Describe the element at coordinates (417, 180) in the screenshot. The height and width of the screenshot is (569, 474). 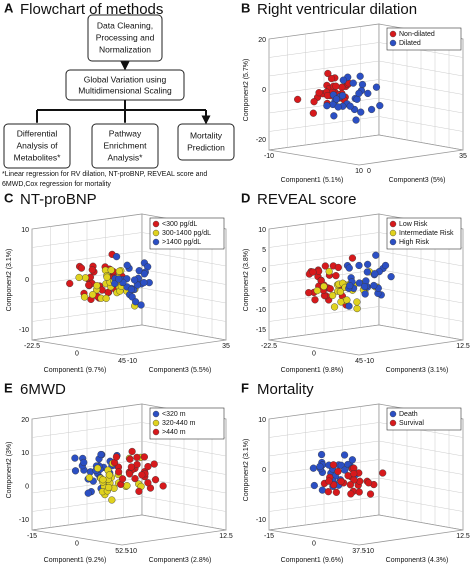
I see `x3-axis-label: Component3 (5%)` at that location.